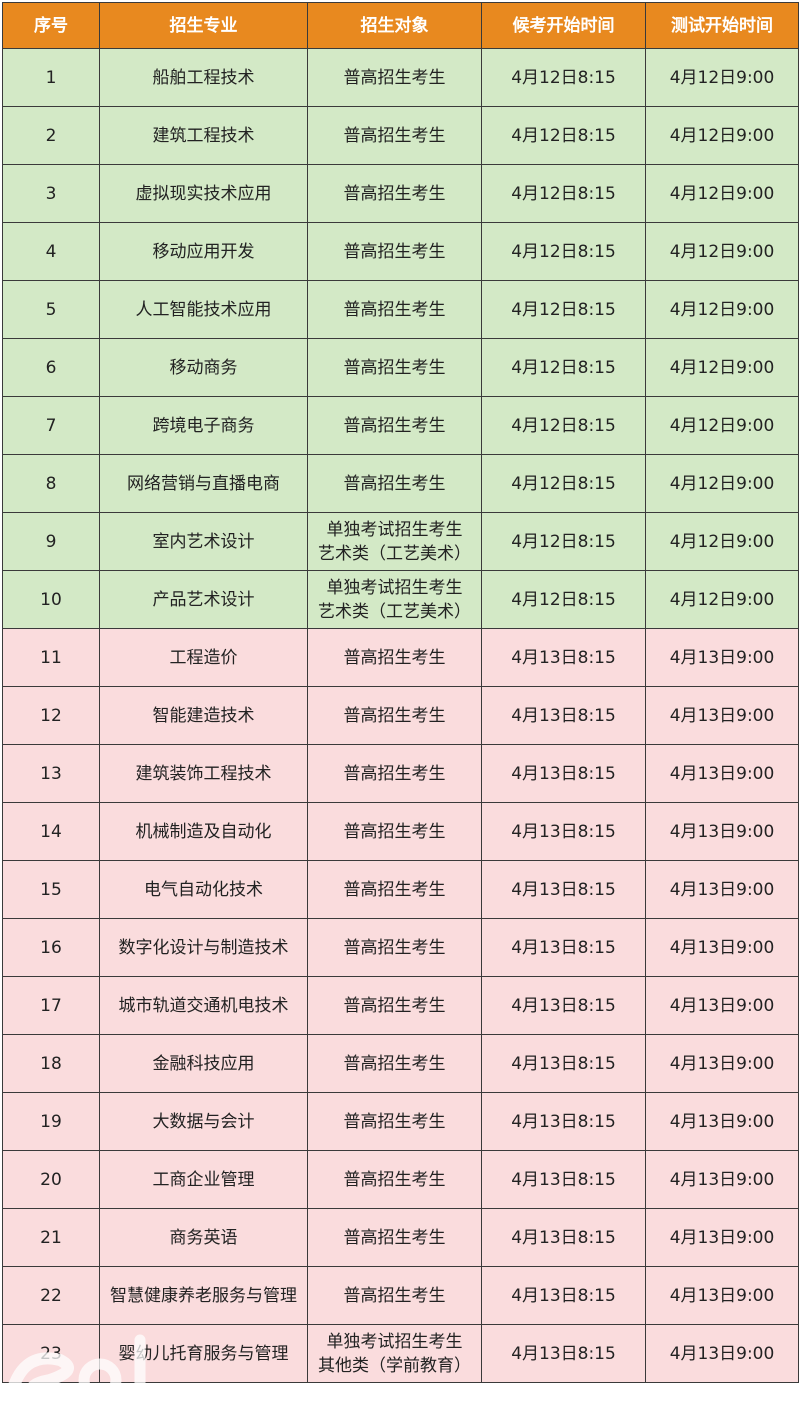  Describe the element at coordinates (51, 1063) in the screenshot. I see `no-cell: 18` at that location.